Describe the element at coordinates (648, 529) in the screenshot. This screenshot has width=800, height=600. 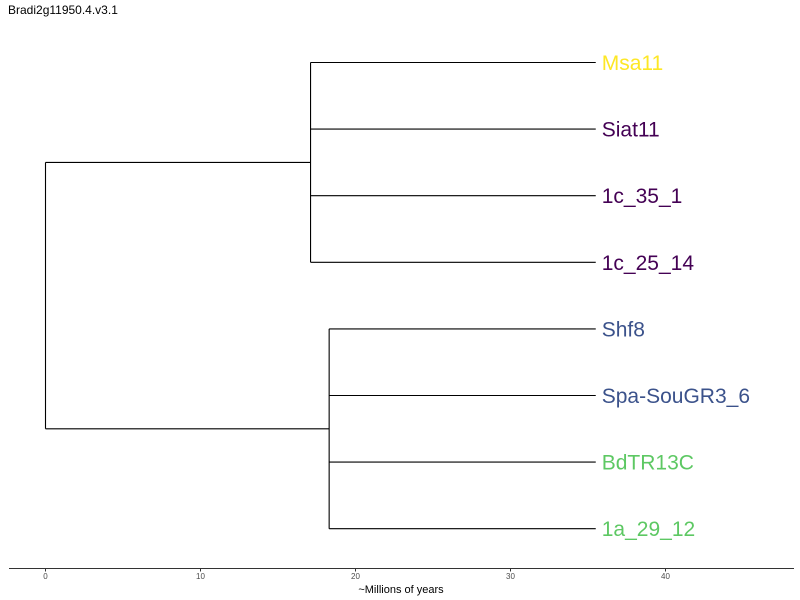
I see `tip-label: 1a_29_12` at that location.